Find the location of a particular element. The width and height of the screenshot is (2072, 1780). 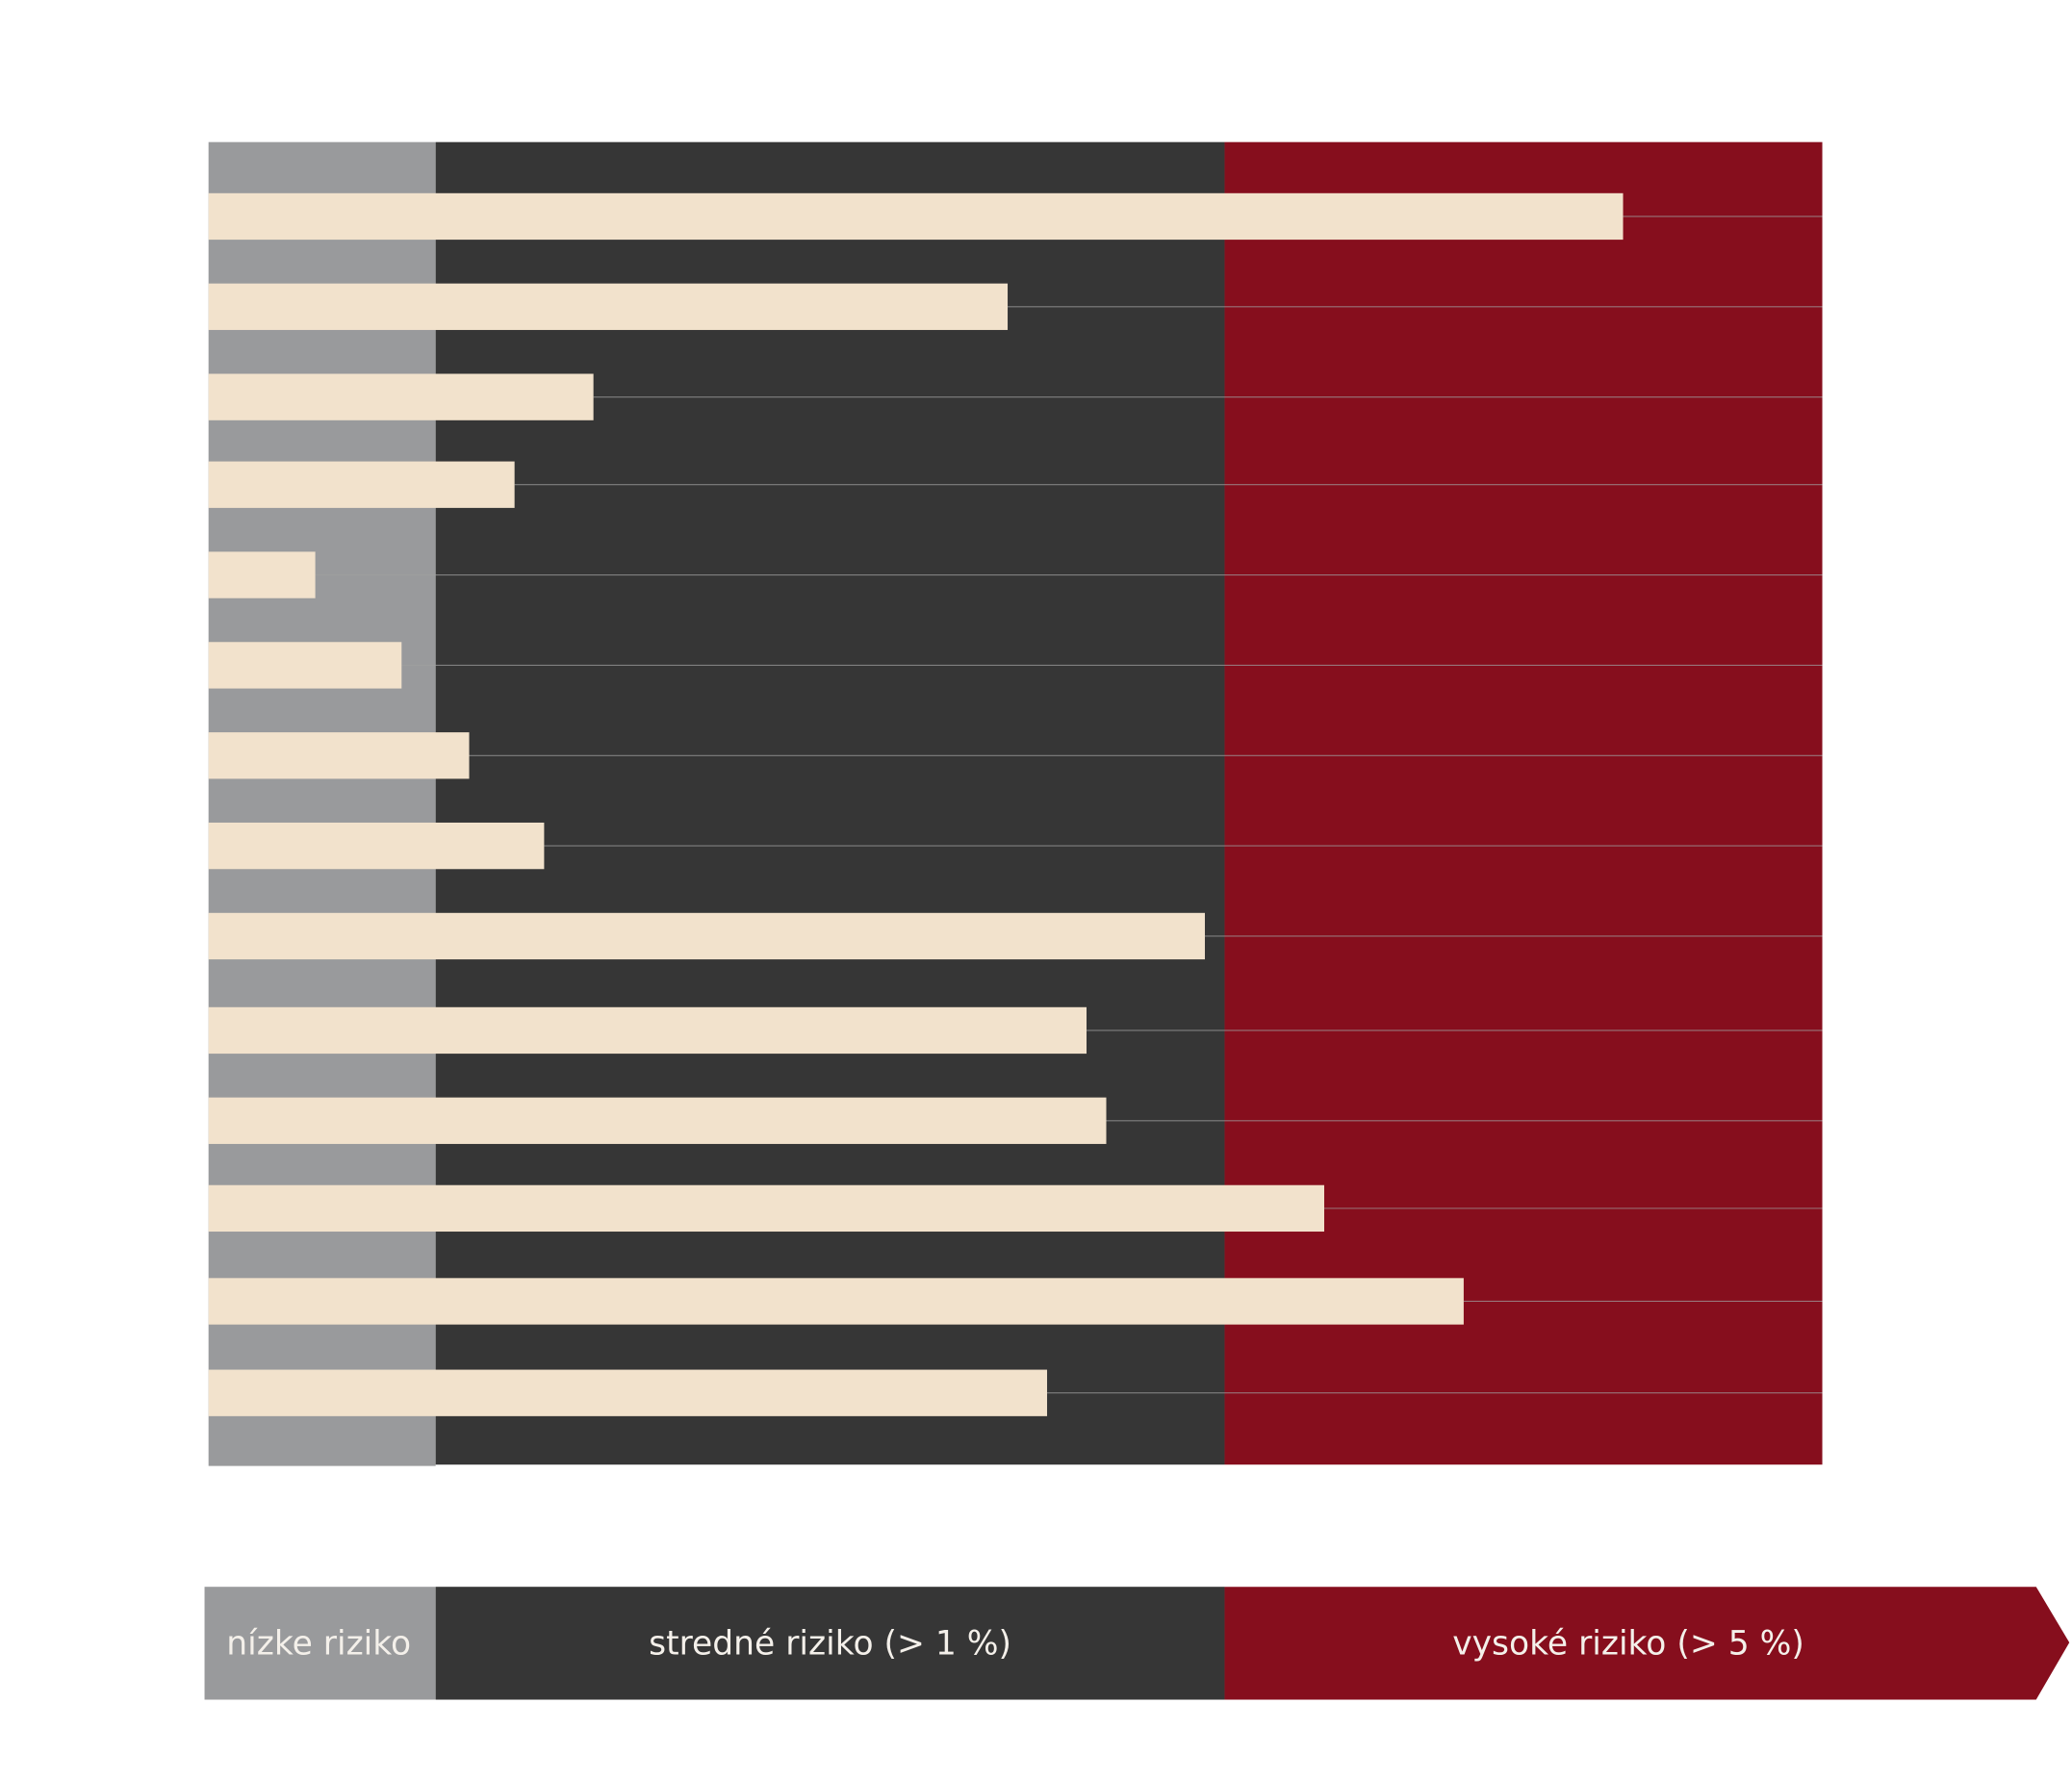

legend-medium-risk-box is located at coordinates (830, 1643).